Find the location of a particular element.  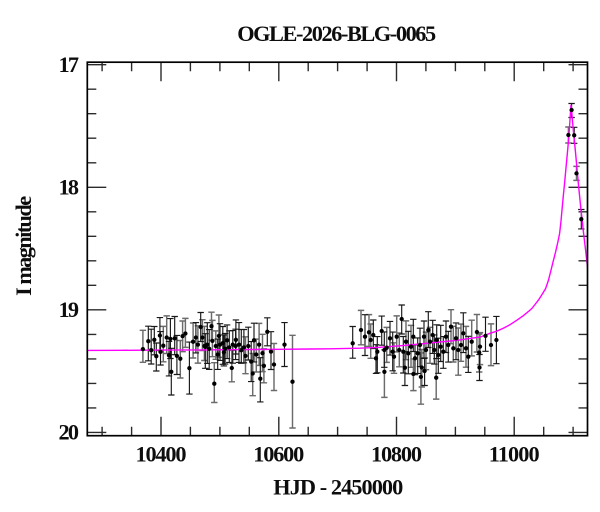

svg-text: 19 is located at coordinates (69, 309).